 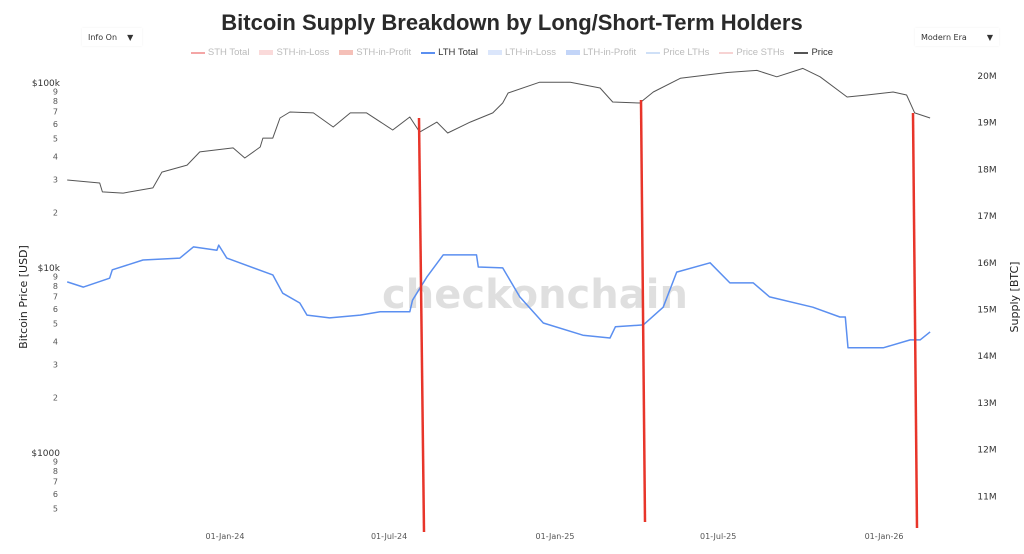 What do you see at coordinates (986, 357) in the screenshot?
I see `y-right-tick-label: 14M` at bounding box center [986, 357].